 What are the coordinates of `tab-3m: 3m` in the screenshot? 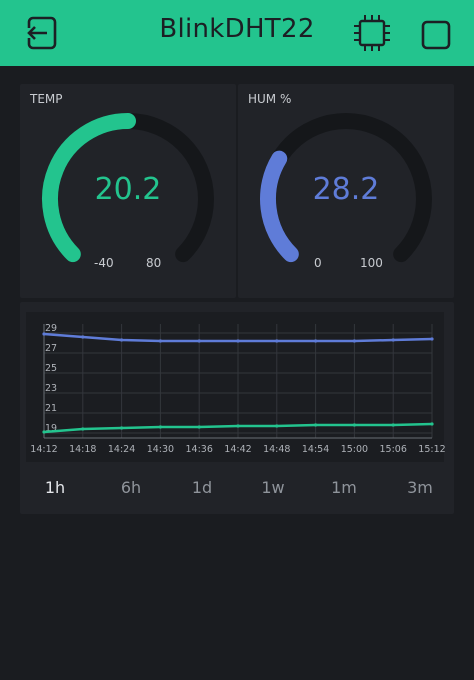 It's located at (420, 487).